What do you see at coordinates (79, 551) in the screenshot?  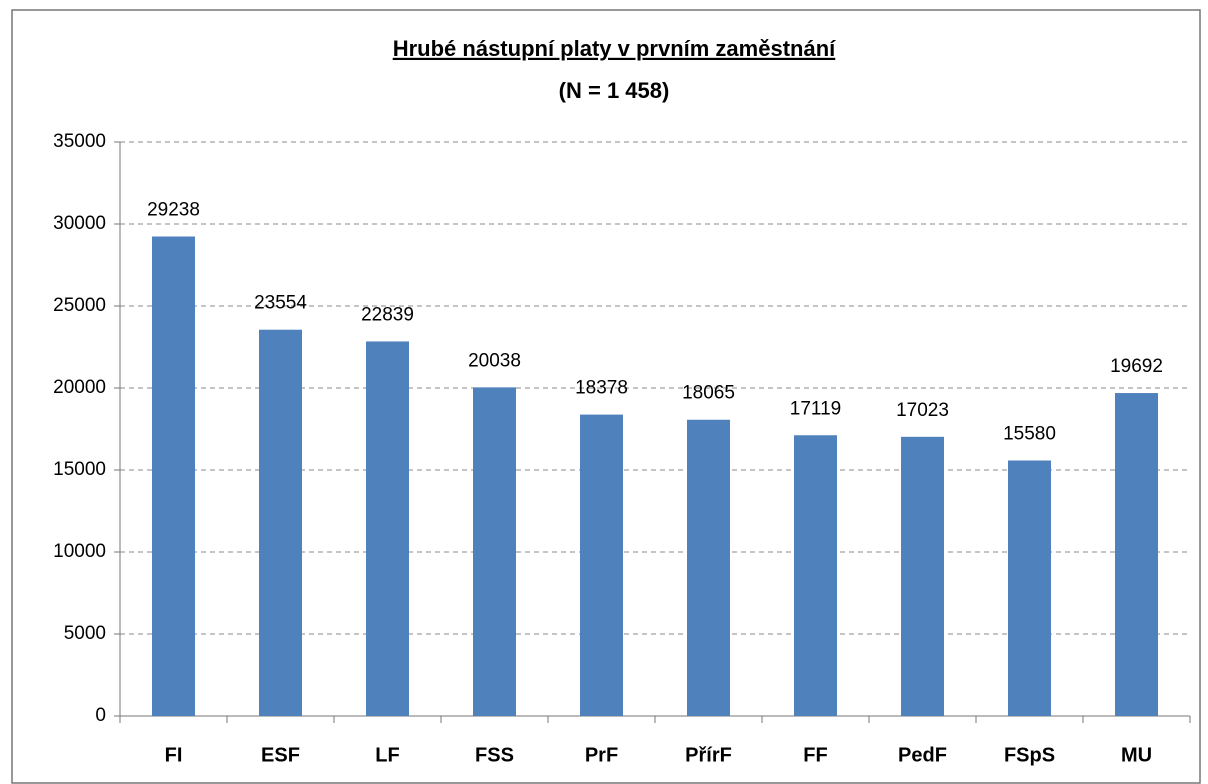 I see `y-tick-label: 10000` at bounding box center [79, 551].